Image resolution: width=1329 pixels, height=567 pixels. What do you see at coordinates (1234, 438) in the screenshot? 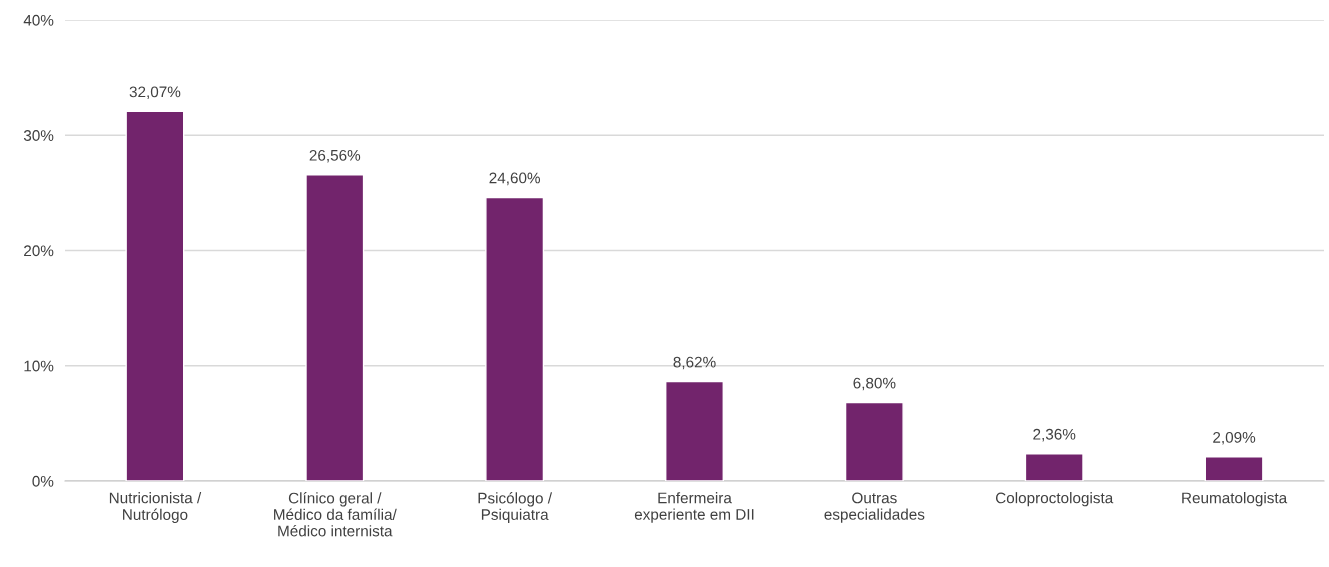
I see `data-label: 2,09%` at bounding box center [1234, 438].